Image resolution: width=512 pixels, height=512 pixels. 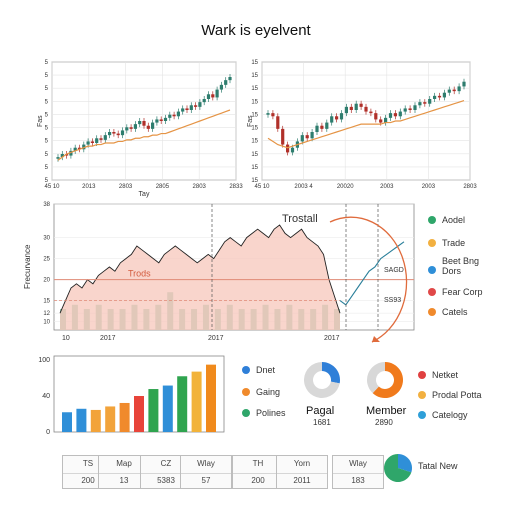 I want to click on legend-label: Trade, so click(x=454, y=243).